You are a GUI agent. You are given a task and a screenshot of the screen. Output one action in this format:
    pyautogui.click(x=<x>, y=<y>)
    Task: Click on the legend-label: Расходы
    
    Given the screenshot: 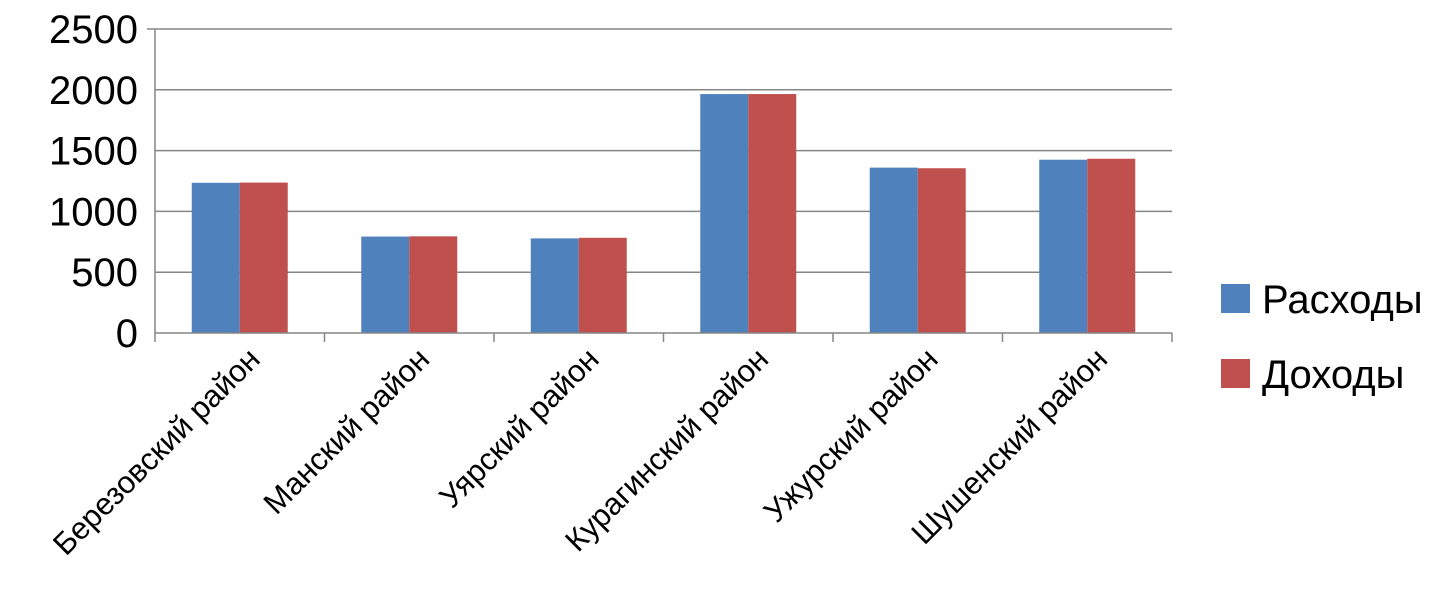 What is the action you would take?
    pyautogui.click(x=1342, y=300)
    